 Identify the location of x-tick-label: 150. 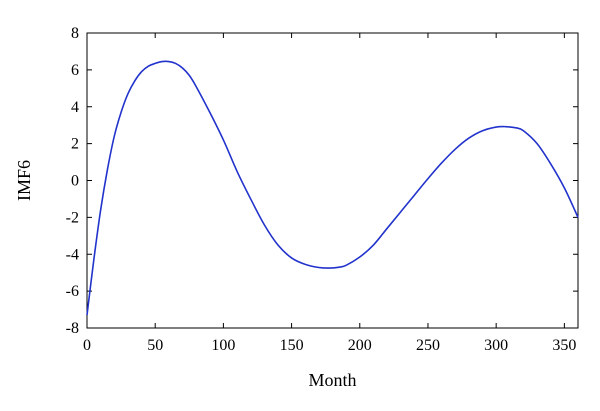
(292, 345).